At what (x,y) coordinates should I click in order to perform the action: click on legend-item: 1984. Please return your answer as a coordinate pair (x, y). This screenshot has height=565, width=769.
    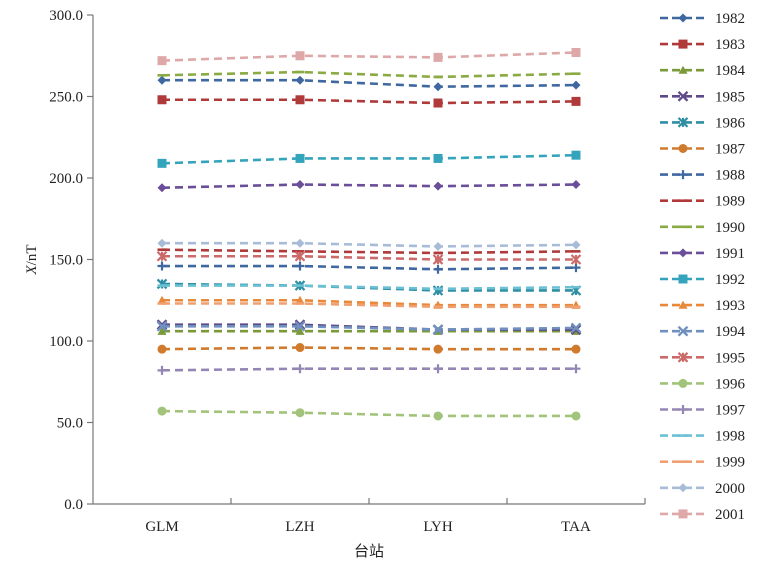
    Looking at the image, I should click on (703, 71).